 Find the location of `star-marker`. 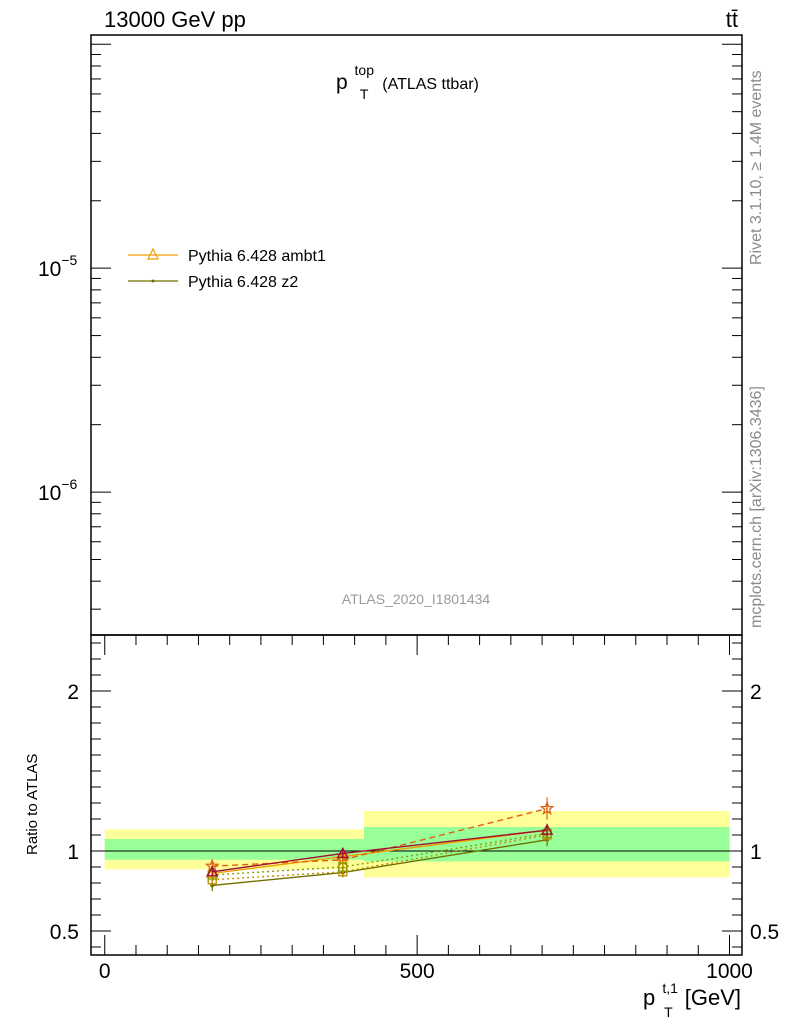

star-marker is located at coordinates (547, 807).